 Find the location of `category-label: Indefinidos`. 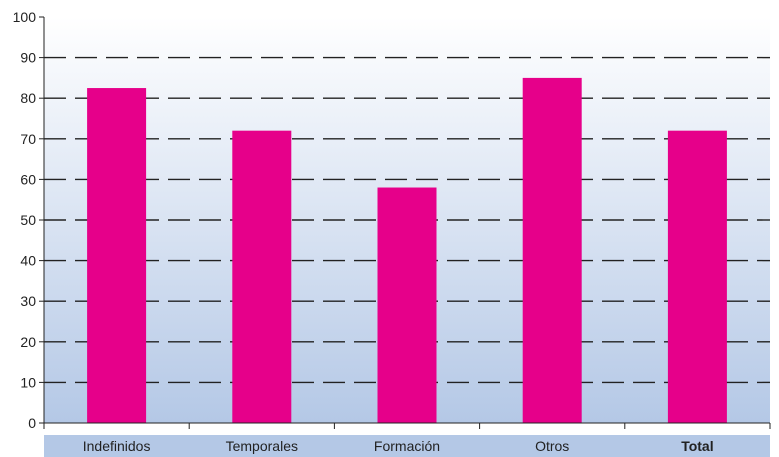

category-label: Indefinidos is located at coordinates (117, 446).